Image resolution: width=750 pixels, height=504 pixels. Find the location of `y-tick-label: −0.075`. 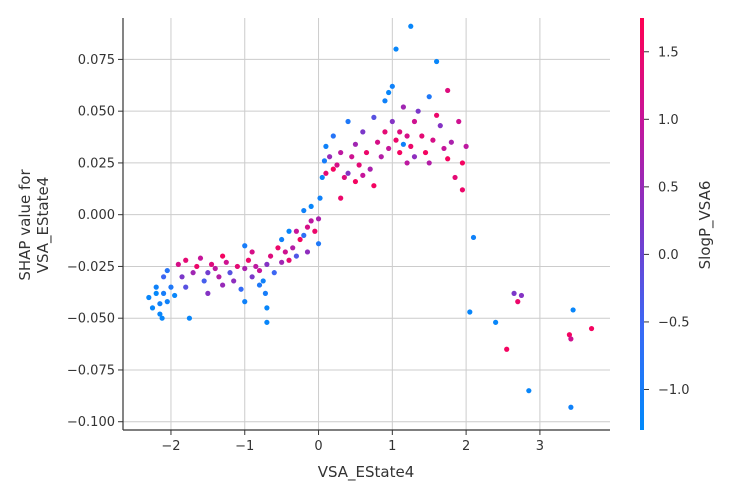

y-tick-label: −0.075 is located at coordinates (91, 370).